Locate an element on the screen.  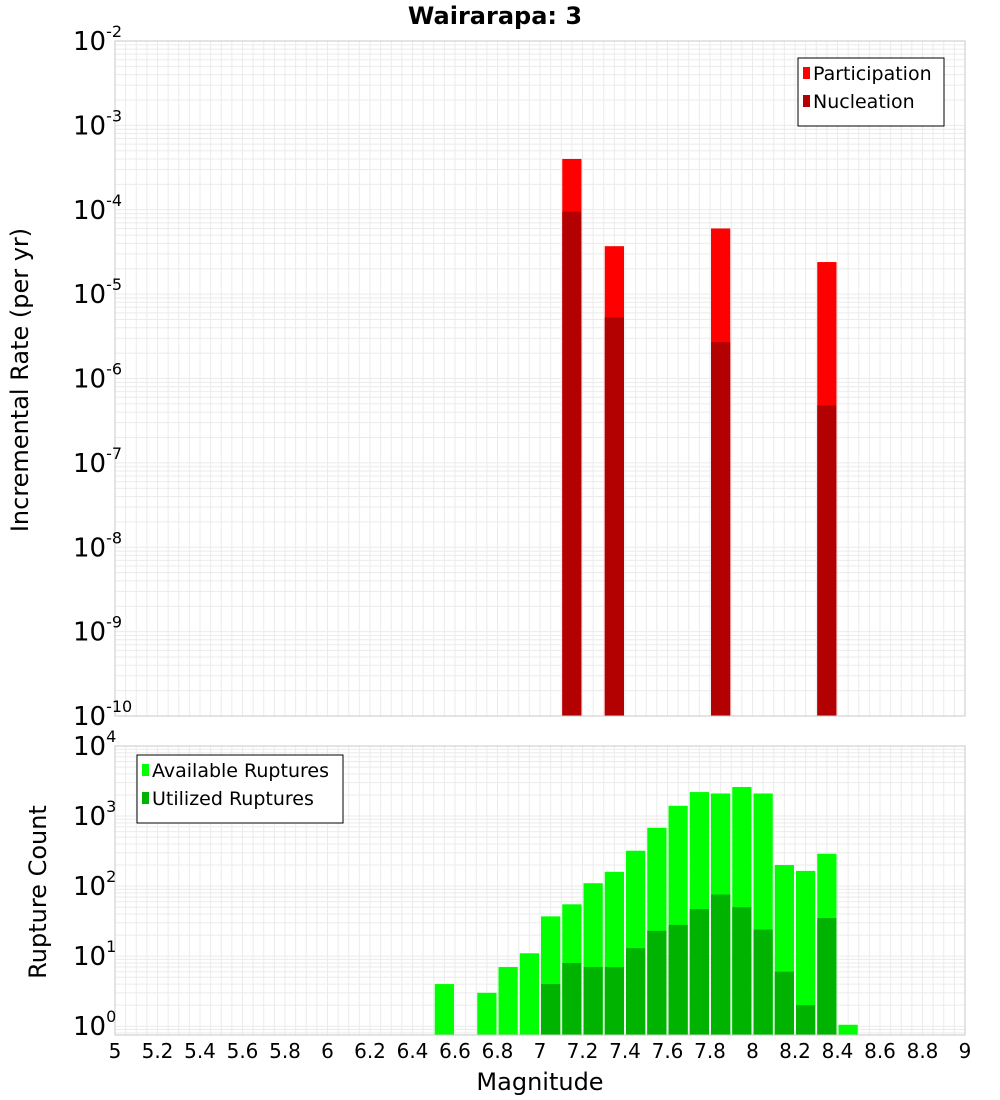
x-tick-label: 8.8 is located at coordinates (923, 1051).